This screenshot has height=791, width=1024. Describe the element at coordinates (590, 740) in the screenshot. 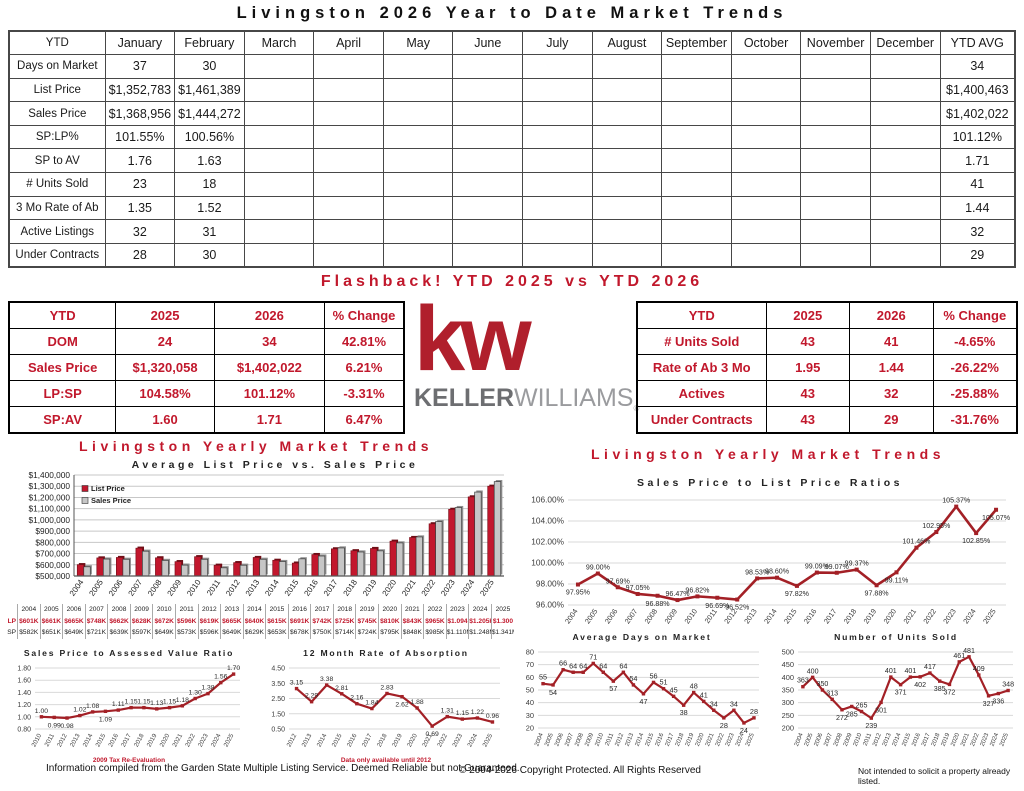

I see `svg-text: 2009` at that location.